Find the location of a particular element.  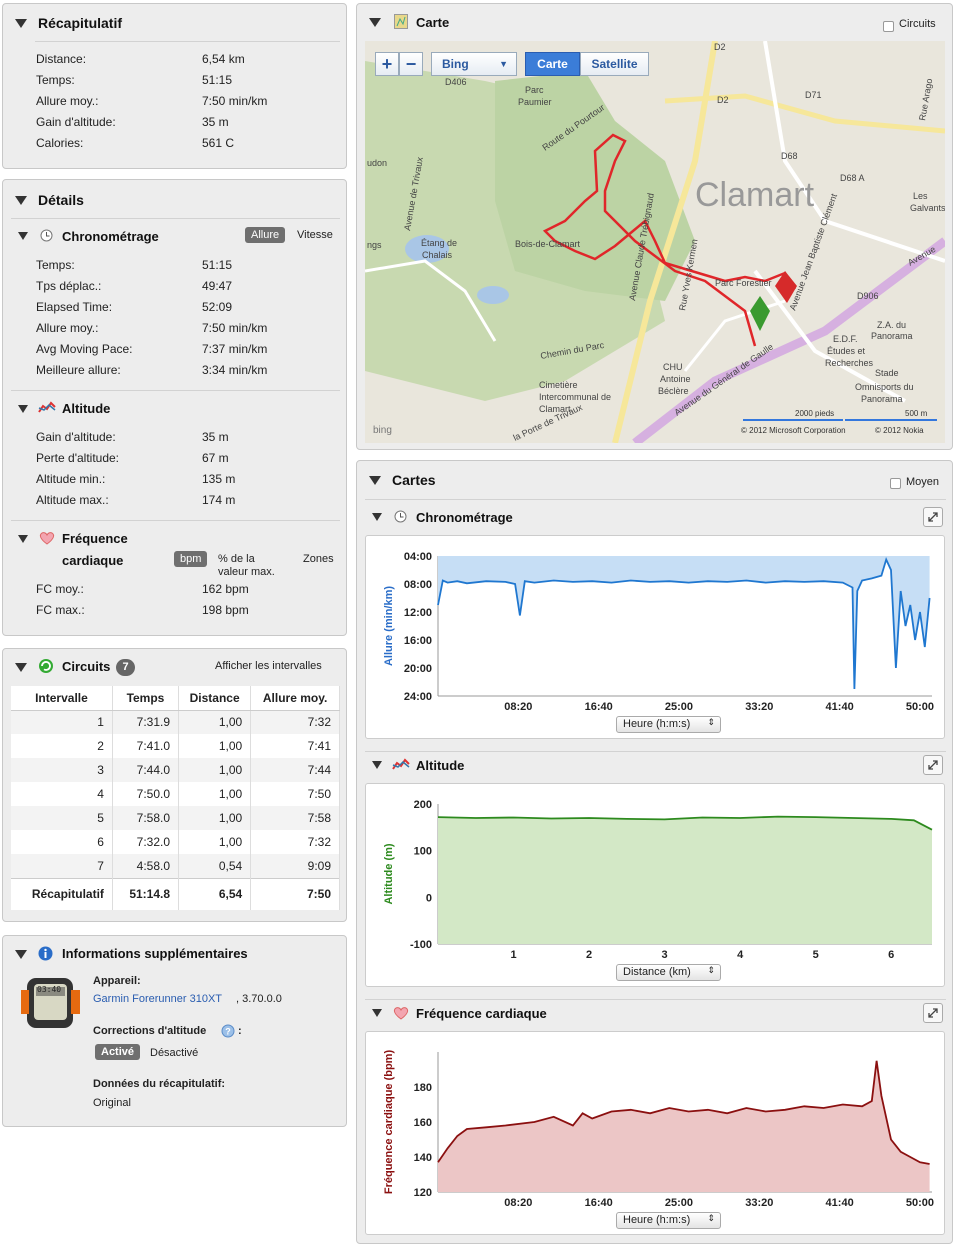

y-tick-label: 160 is located at coordinates (423, 1123).